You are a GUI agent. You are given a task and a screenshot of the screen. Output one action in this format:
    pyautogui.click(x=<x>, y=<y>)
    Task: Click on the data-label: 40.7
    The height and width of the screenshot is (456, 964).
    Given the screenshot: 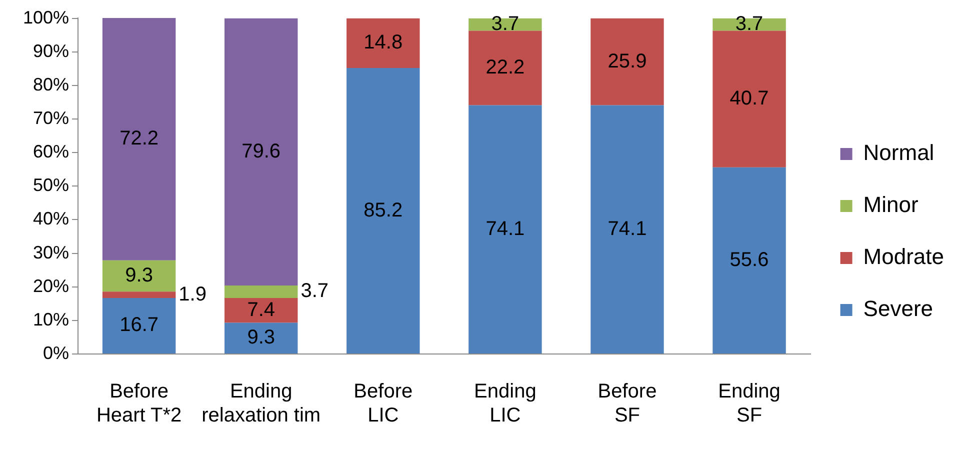 What is the action you would take?
    pyautogui.click(x=749, y=99)
    